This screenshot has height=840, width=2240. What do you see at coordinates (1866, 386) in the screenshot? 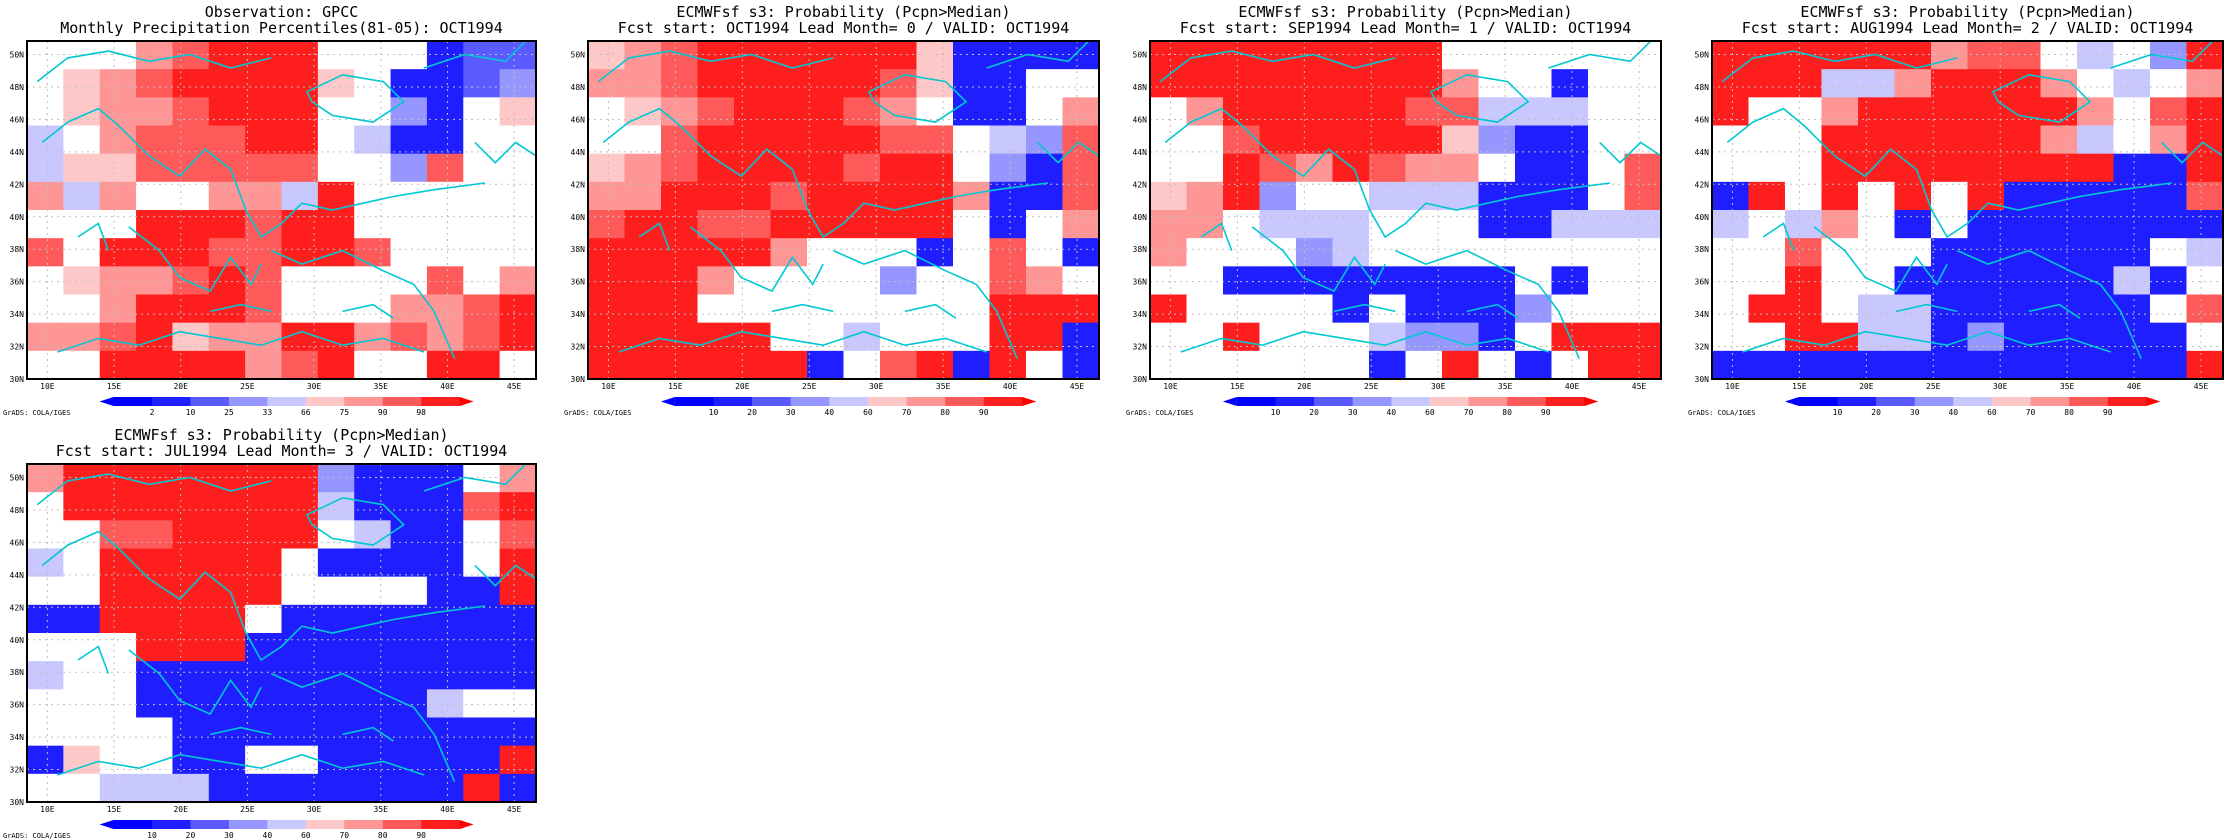
I see `lon-tick-label: 20E` at bounding box center [1866, 386].